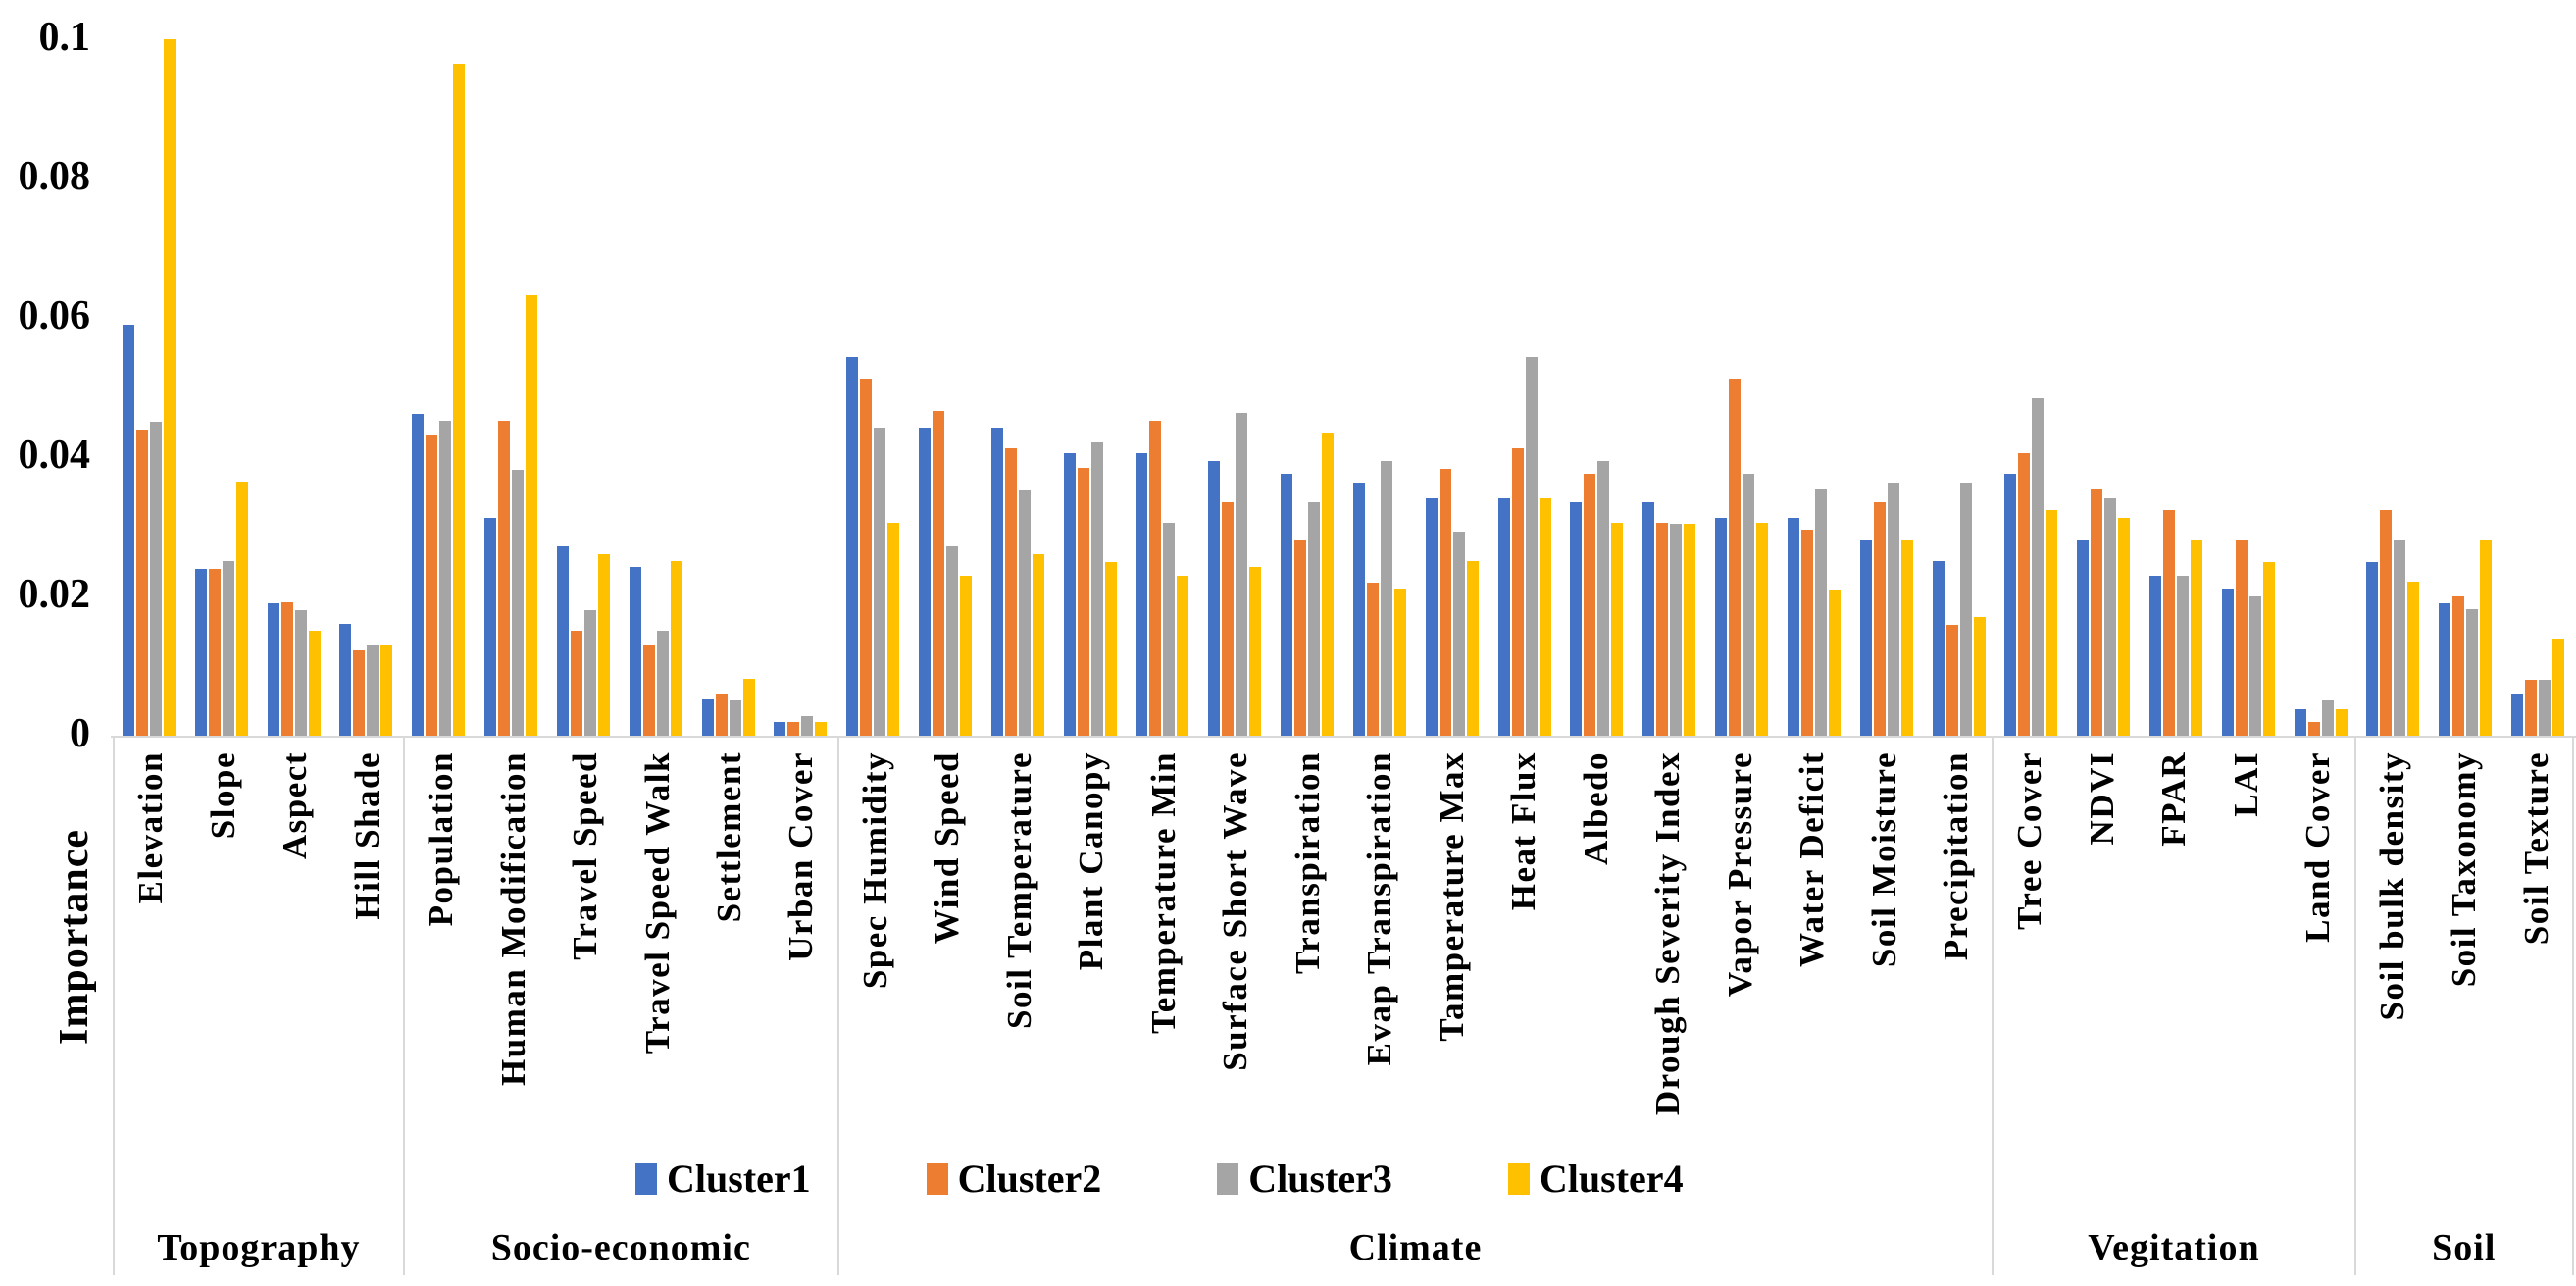 The image size is (2576, 1286). What do you see at coordinates (294, 368) in the screenshot?
I see `bar-group-aspect` at bounding box center [294, 368].